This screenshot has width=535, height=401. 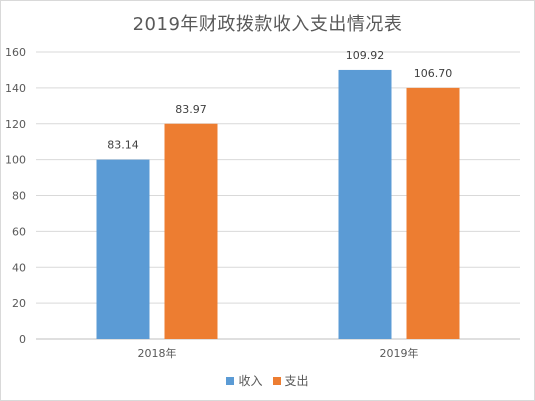 I want to click on legend-swatch-expense, so click(x=276, y=380).